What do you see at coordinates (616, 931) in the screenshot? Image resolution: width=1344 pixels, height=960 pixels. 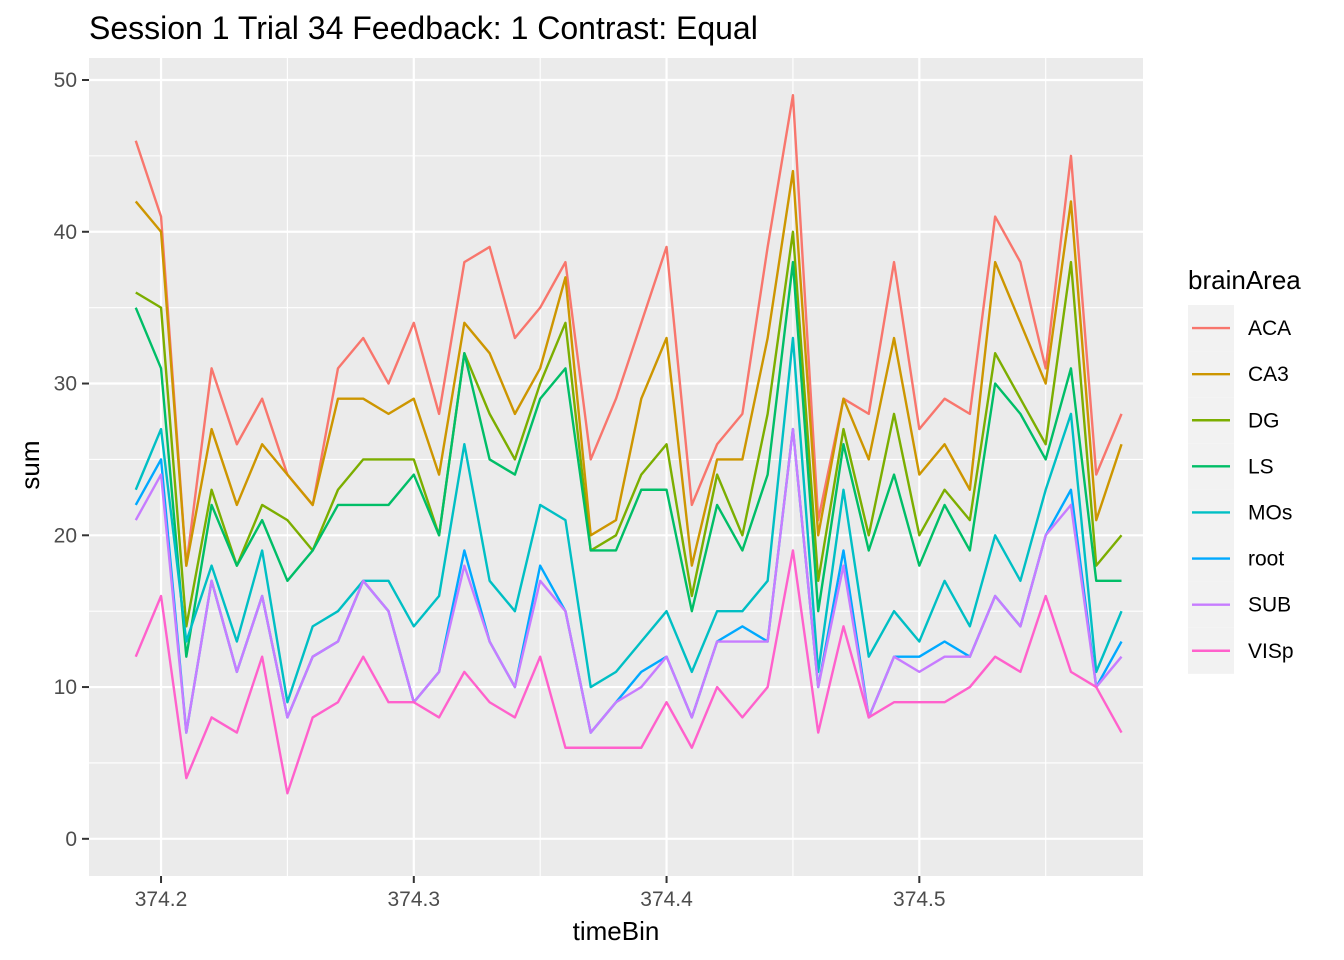 I see `x-axis-title: timeBin` at bounding box center [616, 931].